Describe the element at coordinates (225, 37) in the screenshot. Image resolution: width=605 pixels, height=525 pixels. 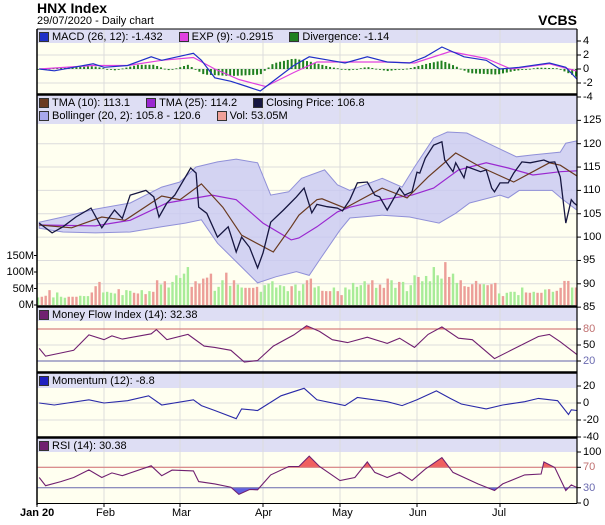
I see `macd-legend-item: EXP (9): -0.2915` at that location.